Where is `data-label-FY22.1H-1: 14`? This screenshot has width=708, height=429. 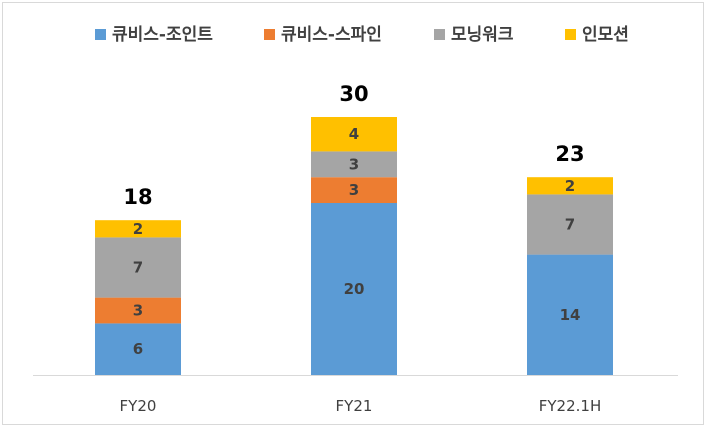
data-label-FY22.1H-1: 14 is located at coordinates (570, 315).